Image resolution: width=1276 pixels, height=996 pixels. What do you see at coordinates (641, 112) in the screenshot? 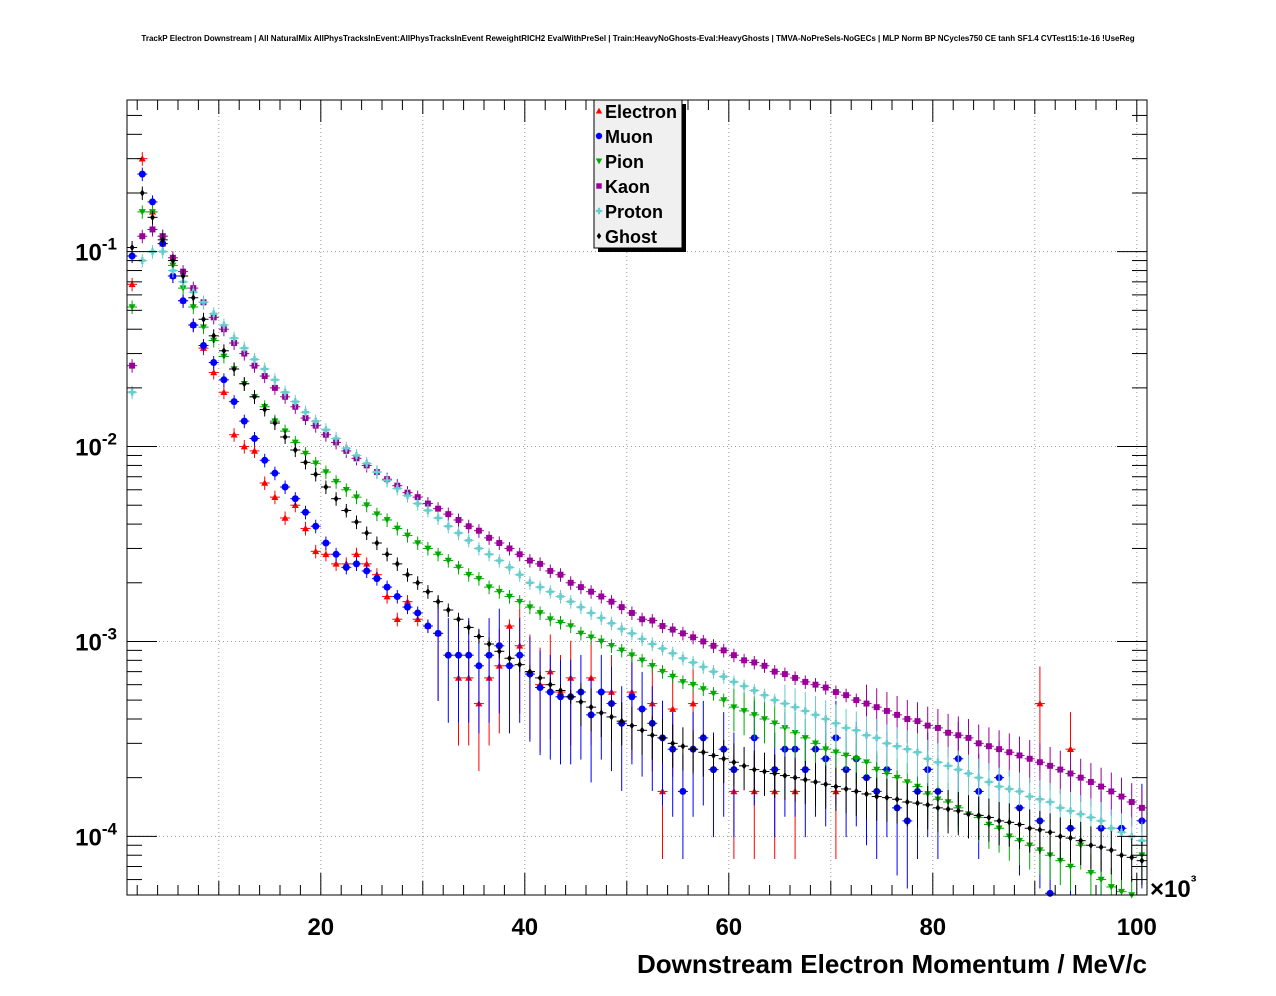
I see `legend-label: Electron` at bounding box center [641, 112].